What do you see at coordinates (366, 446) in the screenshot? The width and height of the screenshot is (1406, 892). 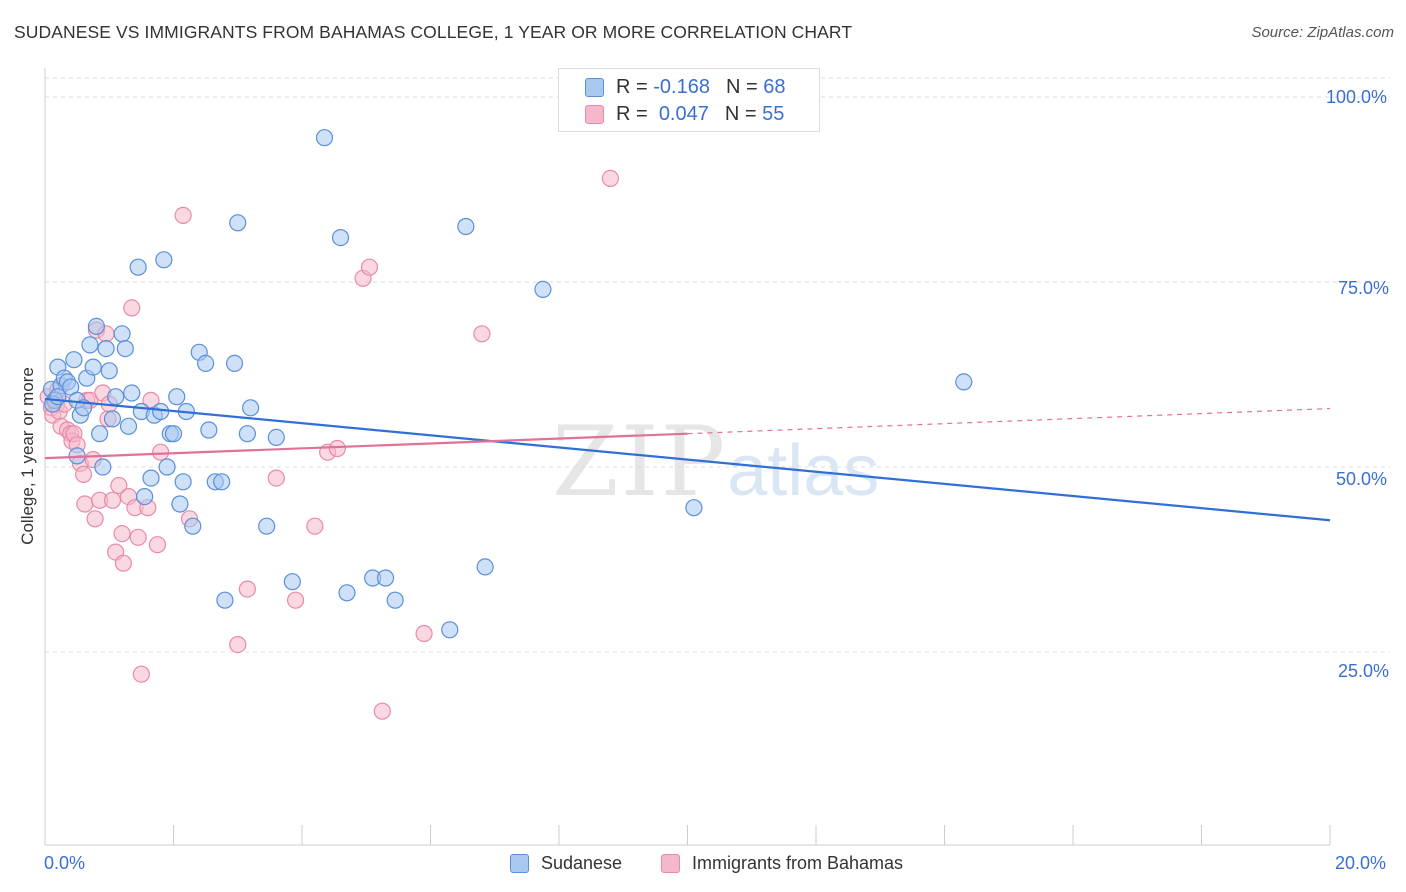 I see `bahamas-trend-line` at bounding box center [366, 446].